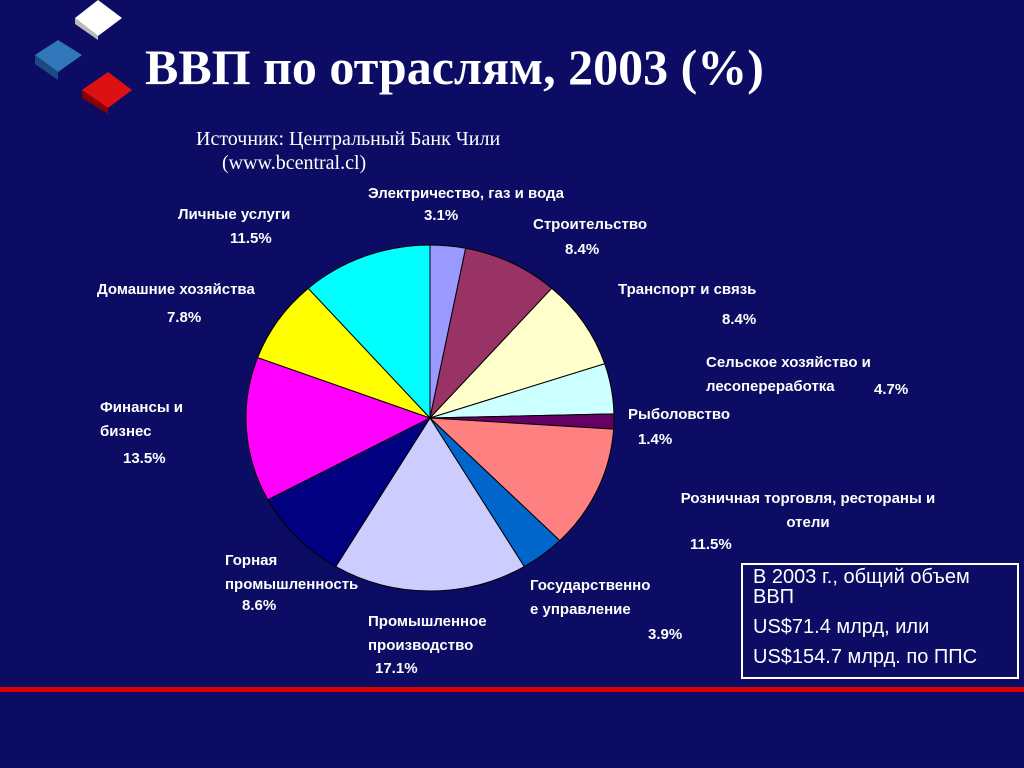 This screenshot has width=1024, height=768. What do you see at coordinates (865, 657) in the screenshot?
I see `note: US$154.7 млрд. по ППС` at bounding box center [865, 657].